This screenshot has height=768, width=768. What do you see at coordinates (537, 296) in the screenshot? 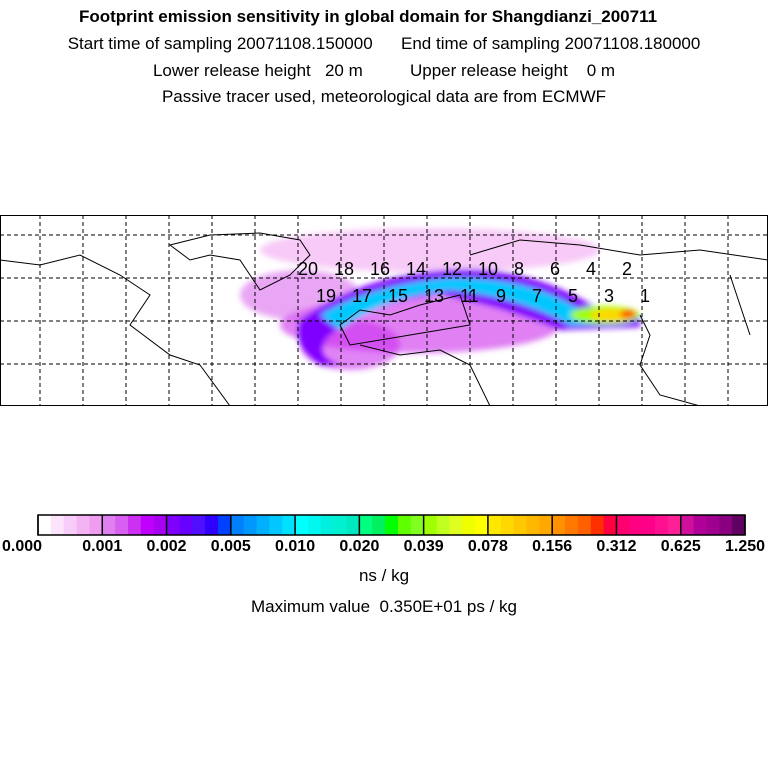
I see `trajectory-label: 7` at bounding box center [537, 296].